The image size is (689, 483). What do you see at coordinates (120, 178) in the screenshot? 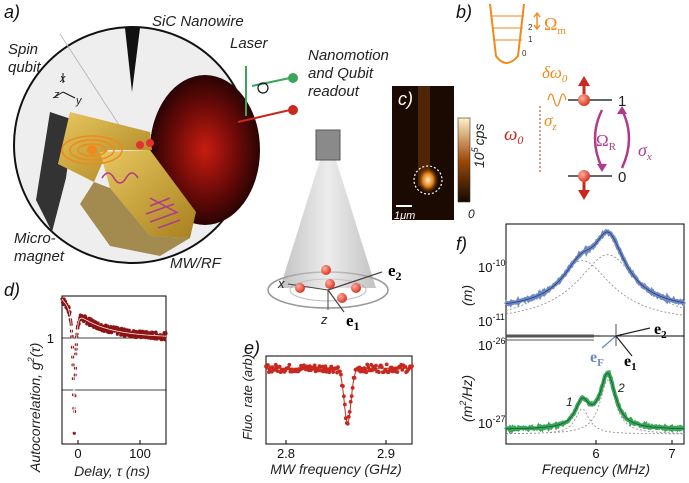
I see `mw-wave` at bounding box center [120, 178].